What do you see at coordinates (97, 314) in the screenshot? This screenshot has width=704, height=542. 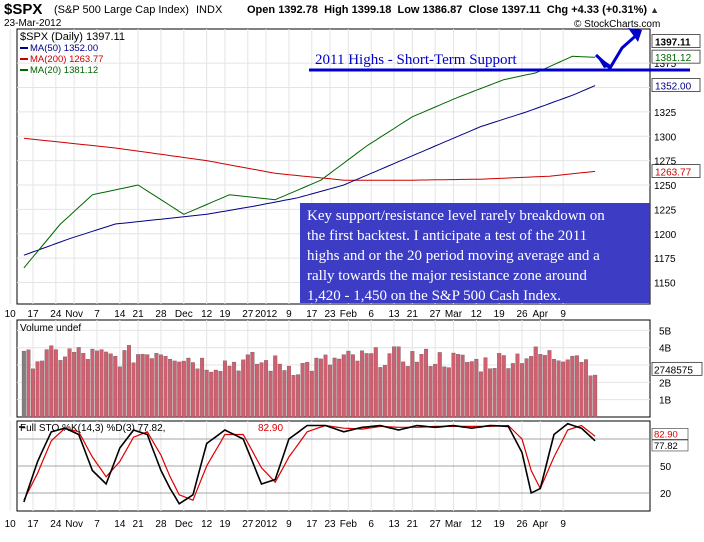 I see `x-axis-tick: 7` at bounding box center [97, 314].